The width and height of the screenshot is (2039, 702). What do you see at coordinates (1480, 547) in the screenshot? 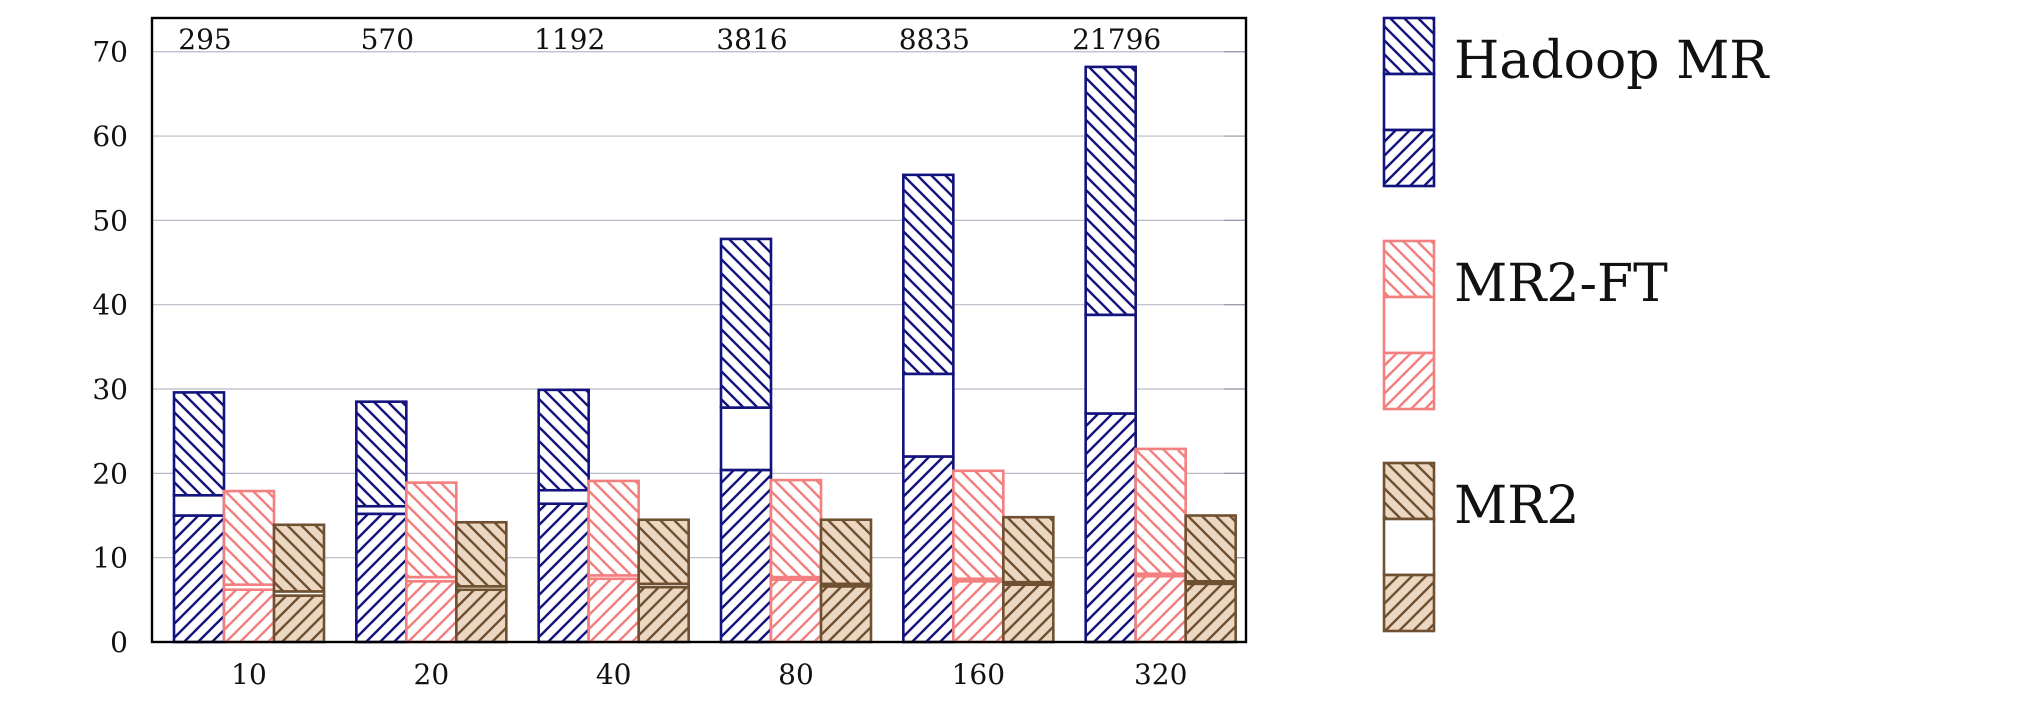
I see `legend-item: MR2` at bounding box center [1480, 547].